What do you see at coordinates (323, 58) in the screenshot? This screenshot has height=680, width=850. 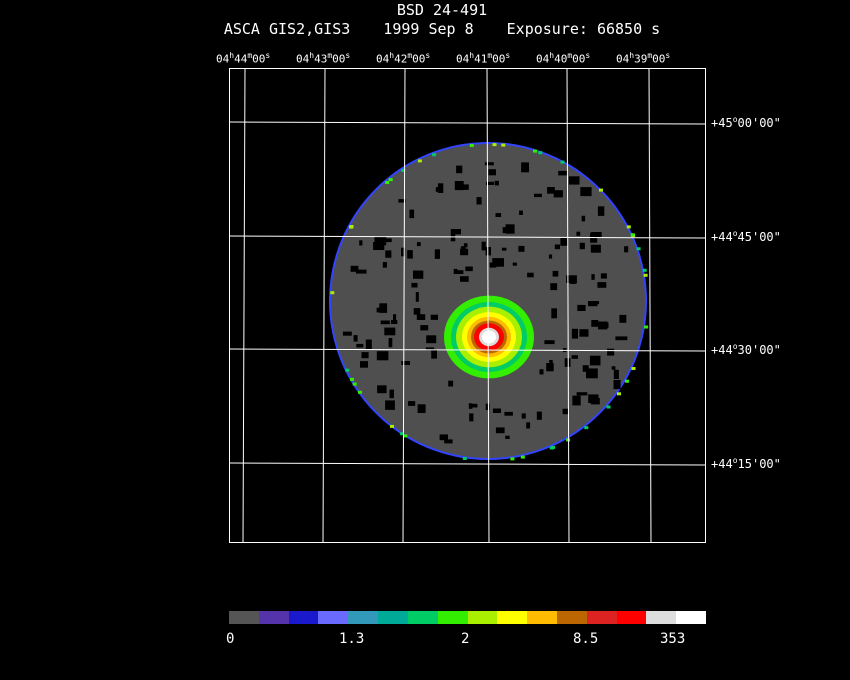 I see `ra-tick-label: 04h43m00s` at bounding box center [323, 58].